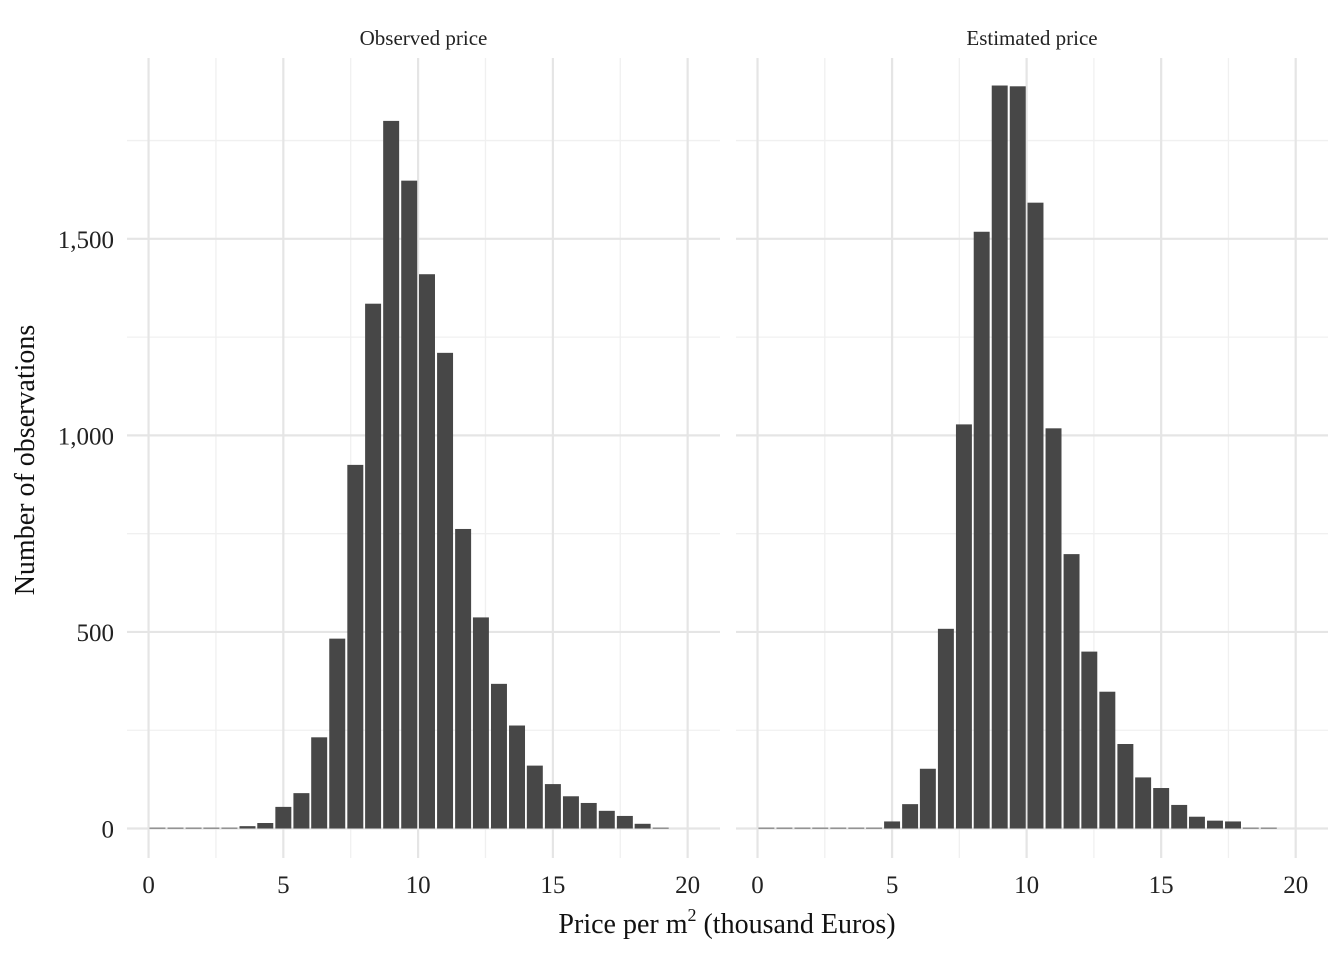 The height and width of the screenshot is (960, 1344). Describe the element at coordinates (96, 633) in the screenshot. I see `y-tick-label: 500` at that location.